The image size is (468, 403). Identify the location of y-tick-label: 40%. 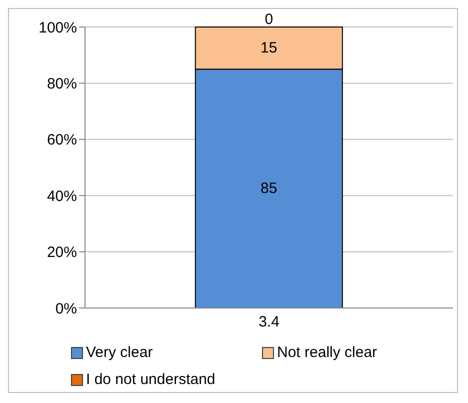
(61, 196).